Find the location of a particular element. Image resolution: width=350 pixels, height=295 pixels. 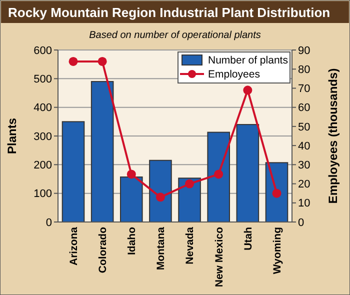

y2-axis-title: Employees (thousands) is located at coordinates (333, 136).